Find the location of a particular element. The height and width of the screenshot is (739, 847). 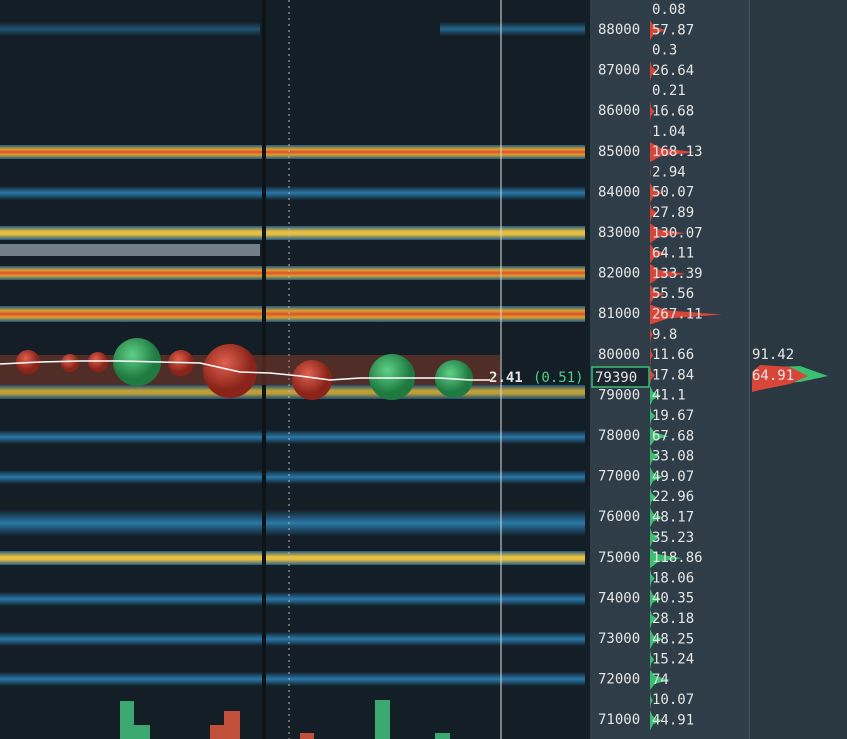

price-level: 74000 is located at coordinates (619, 598).